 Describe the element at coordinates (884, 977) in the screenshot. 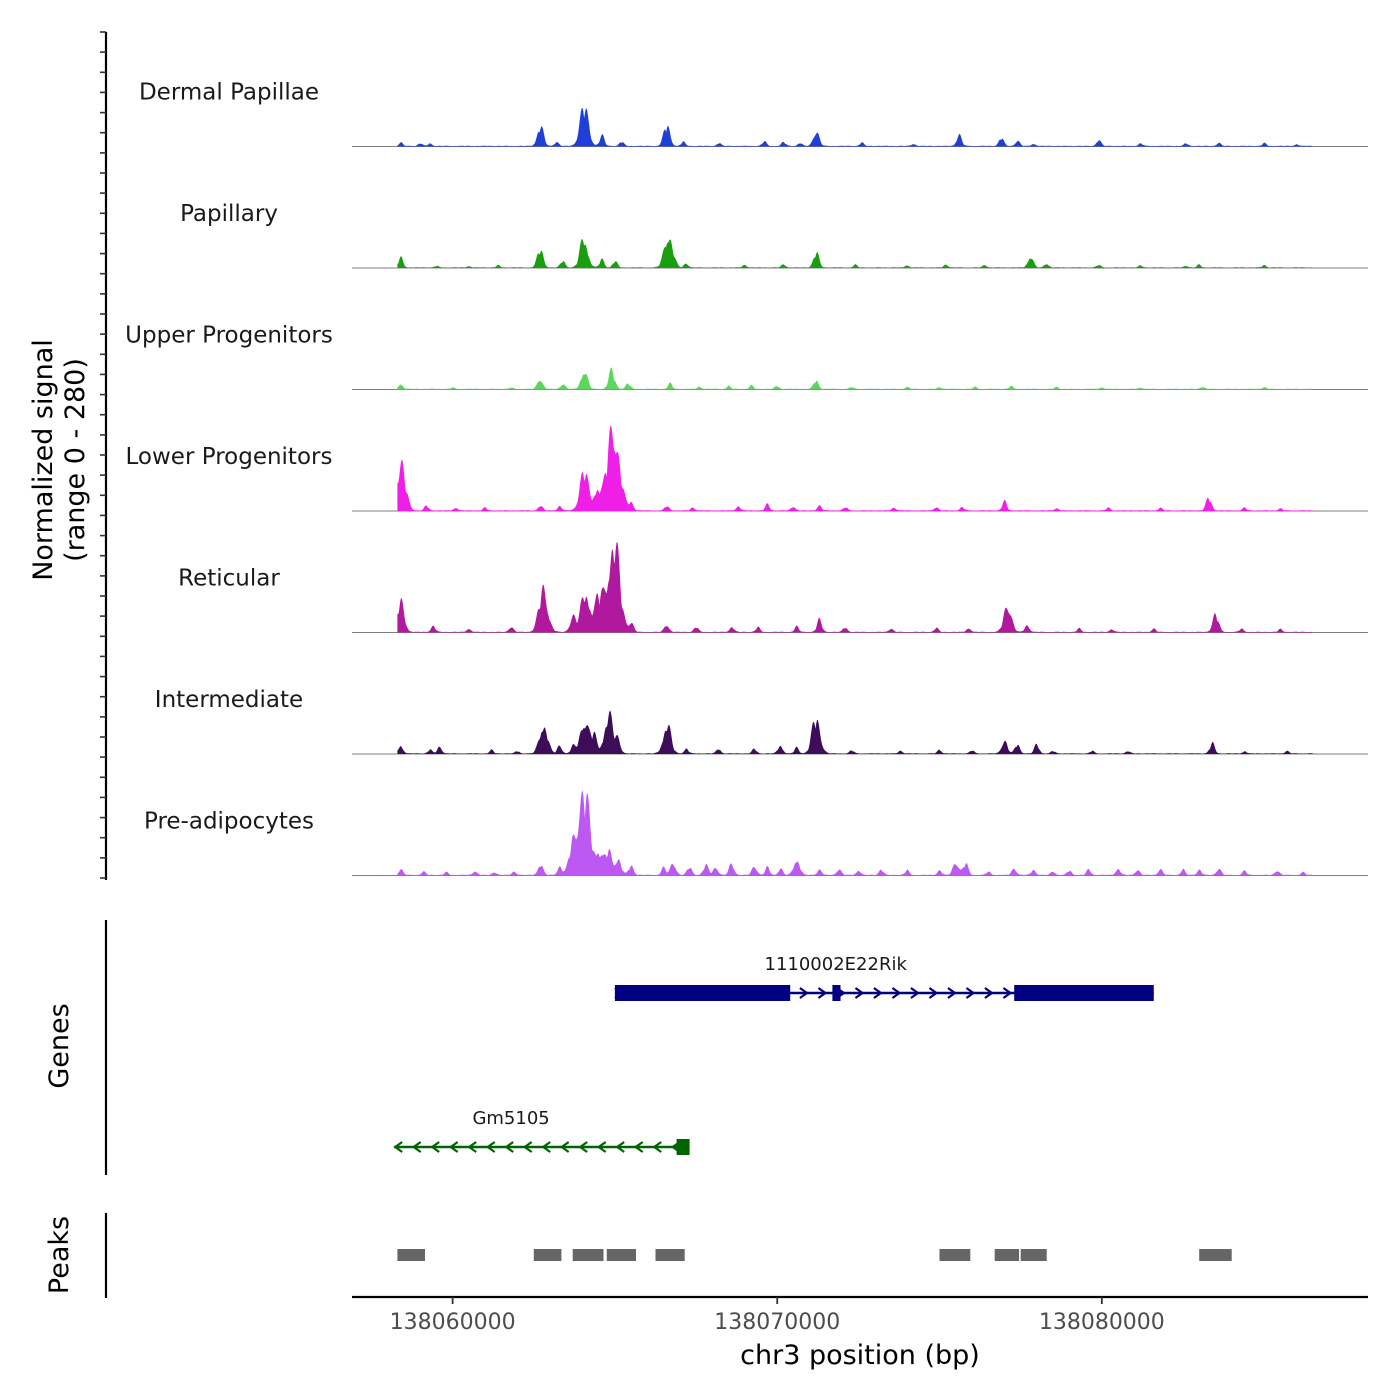

I see `gene-1110002e22rik: 1110002E22Rik` at that location.